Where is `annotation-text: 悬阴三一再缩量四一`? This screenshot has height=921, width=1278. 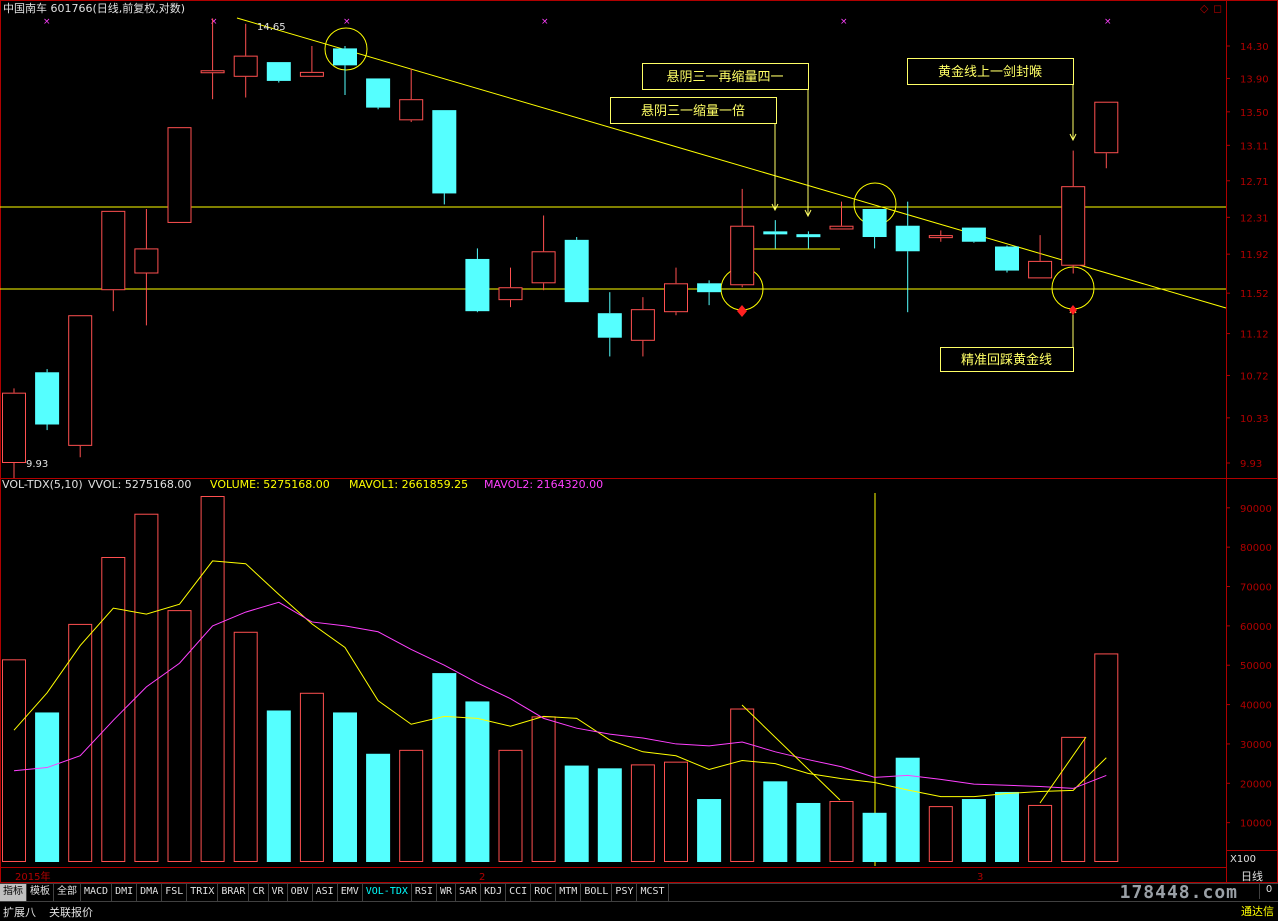 annotation-text: 悬阴三一再缩量四一 is located at coordinates (724, 77).